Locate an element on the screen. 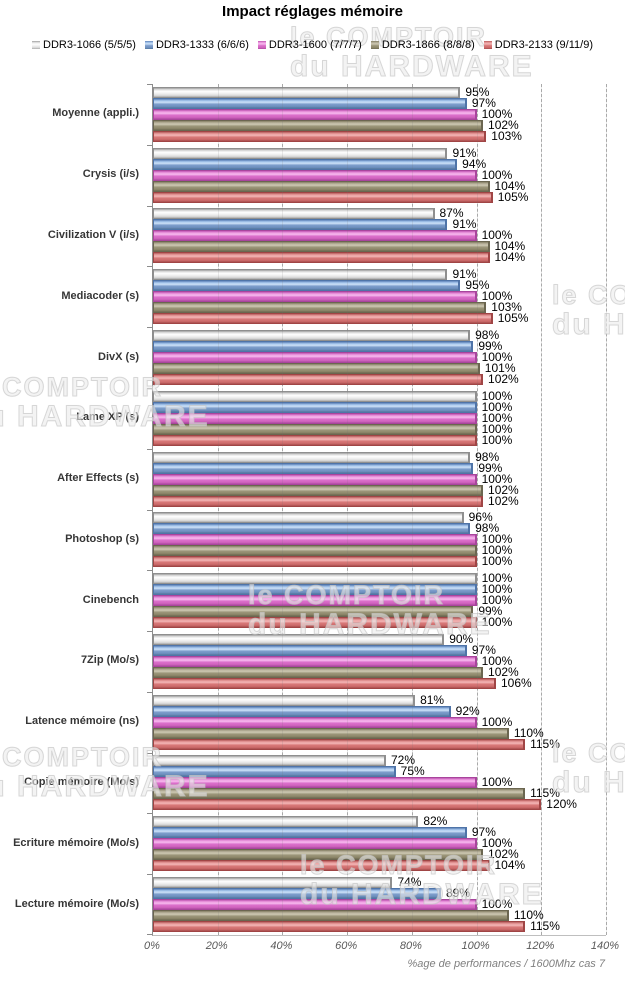 Image resolution: width=625 pixels, height=987 pixels. legend-item: DDR3-1600 (7/7/7) is located at coordinates (309, 45).